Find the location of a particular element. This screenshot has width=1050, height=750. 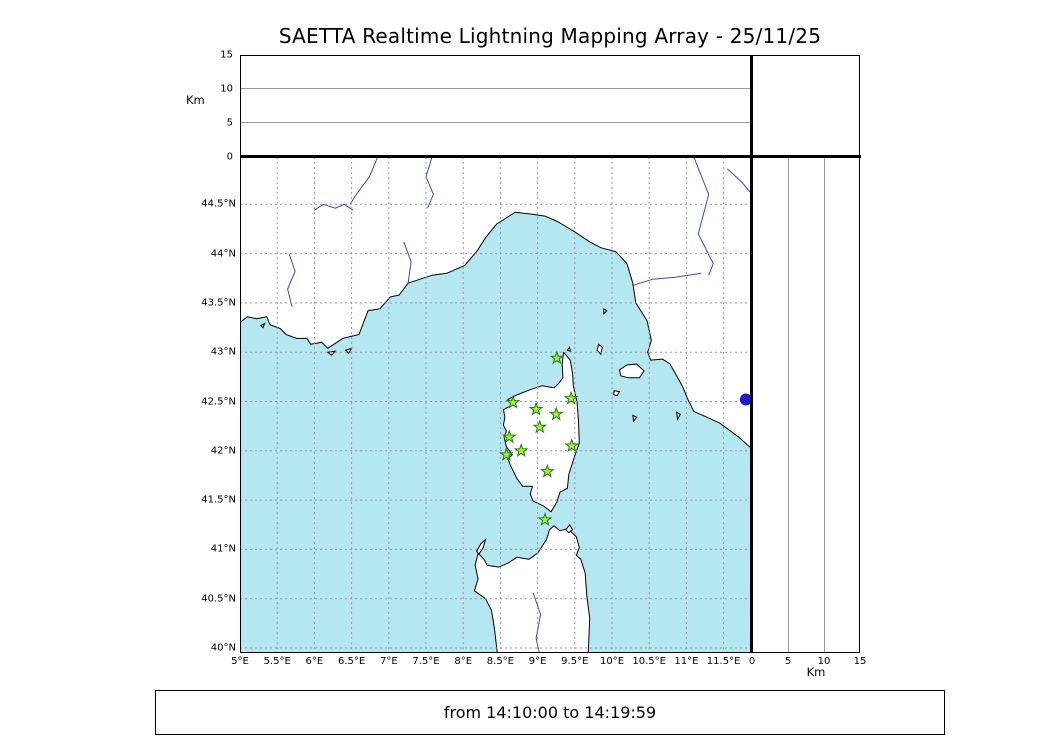

landmass-corsica is located at coordinates (541, 432).